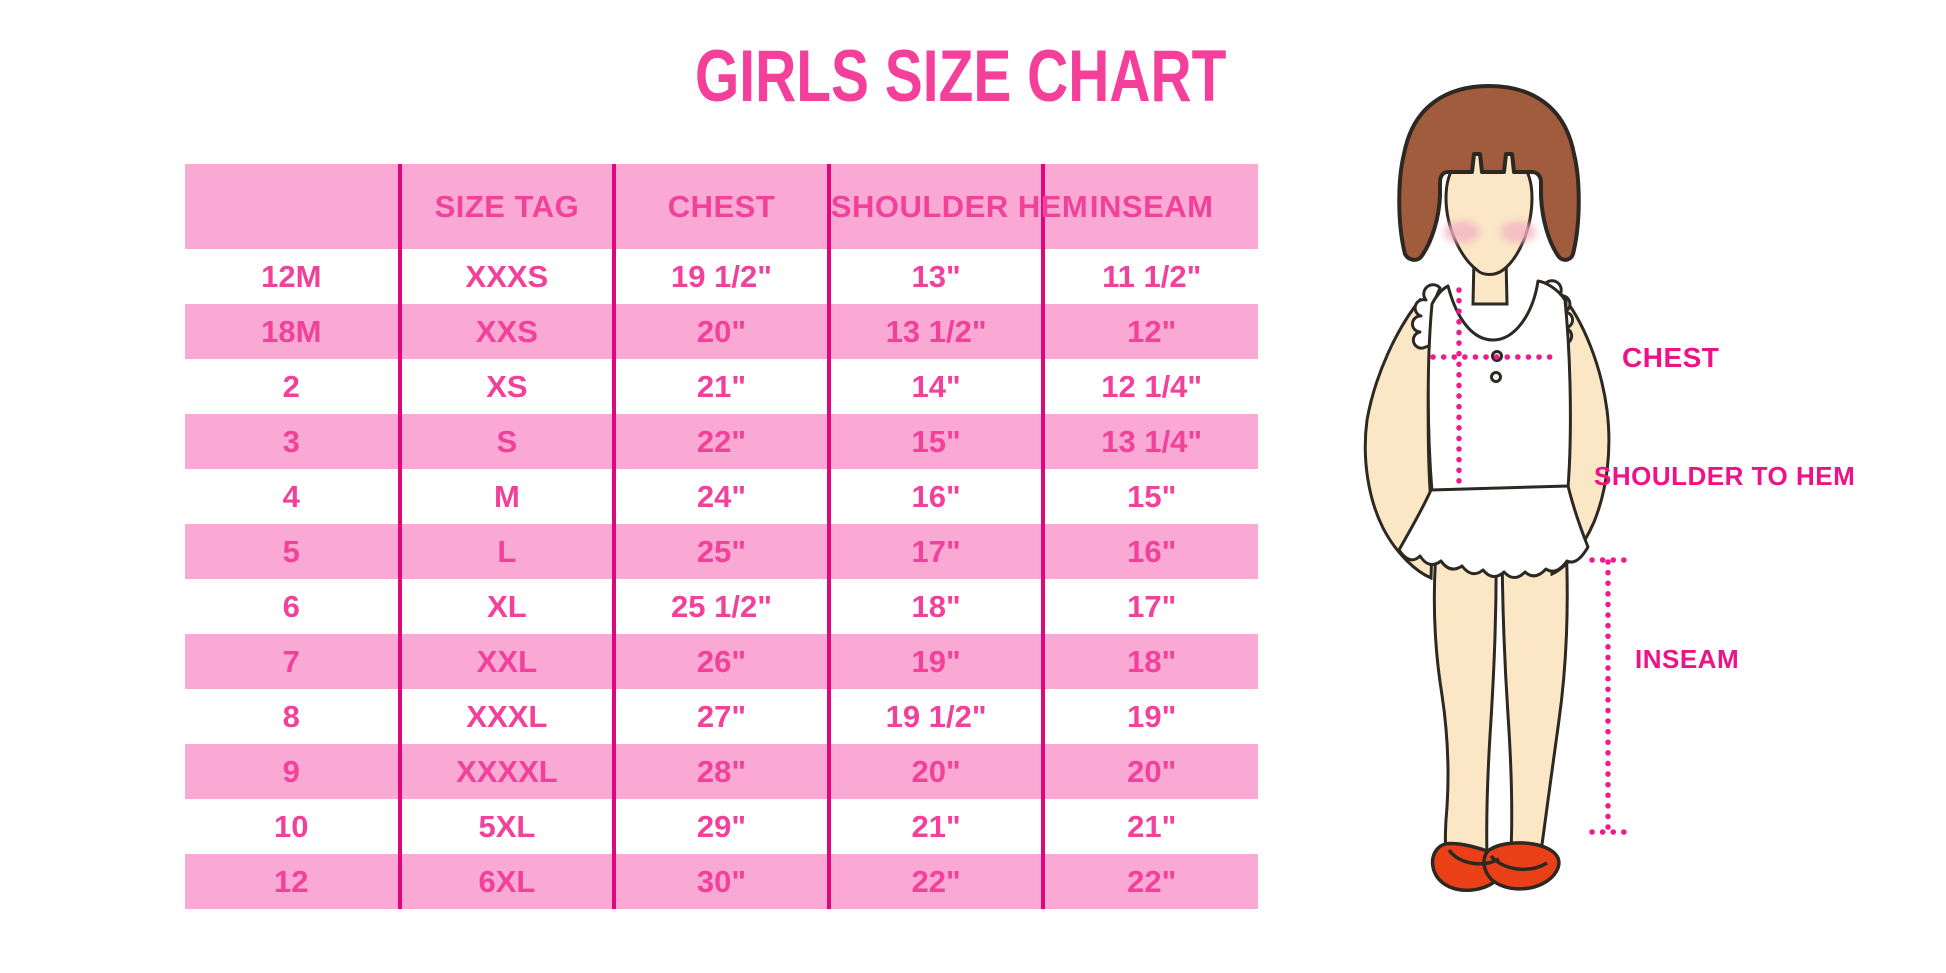  Describe the element at coordinates (291, 881) in the screenshot. I see `table-cell: 12` at that location.